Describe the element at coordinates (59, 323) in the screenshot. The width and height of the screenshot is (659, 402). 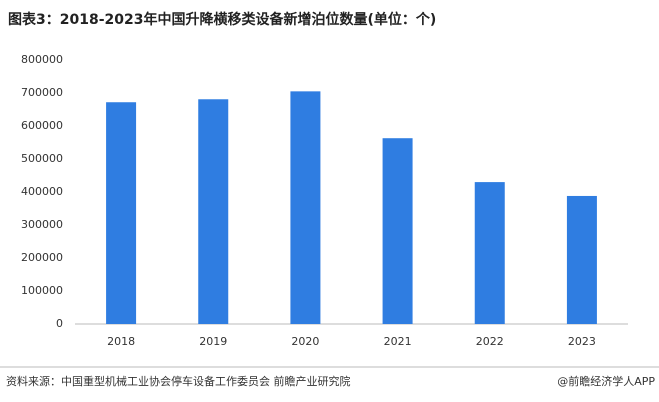
I see `y-tick-label: 0` at that location.